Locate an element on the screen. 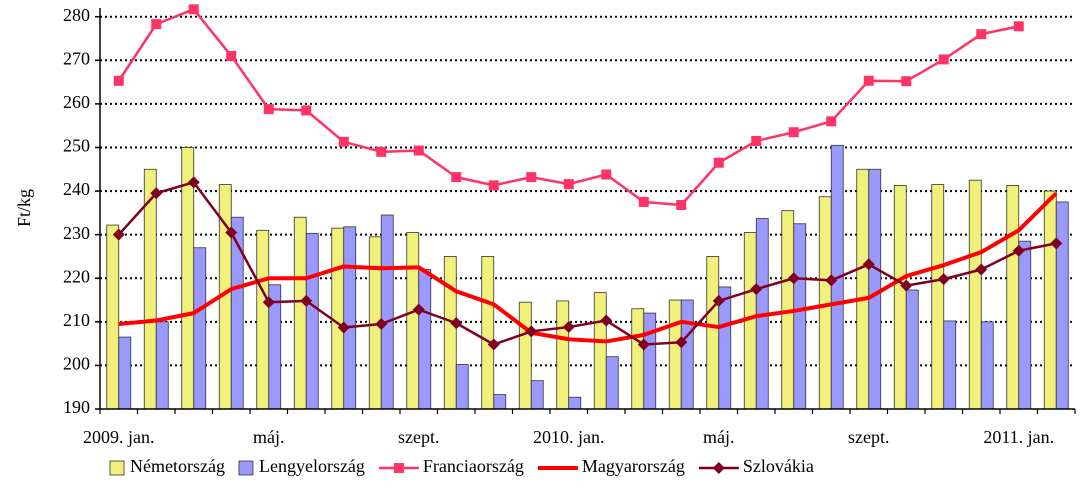 Image resolution: width=1085 pixels, height=493 pixels. legend-item: Magyarország is located at coordinates (611, 466).